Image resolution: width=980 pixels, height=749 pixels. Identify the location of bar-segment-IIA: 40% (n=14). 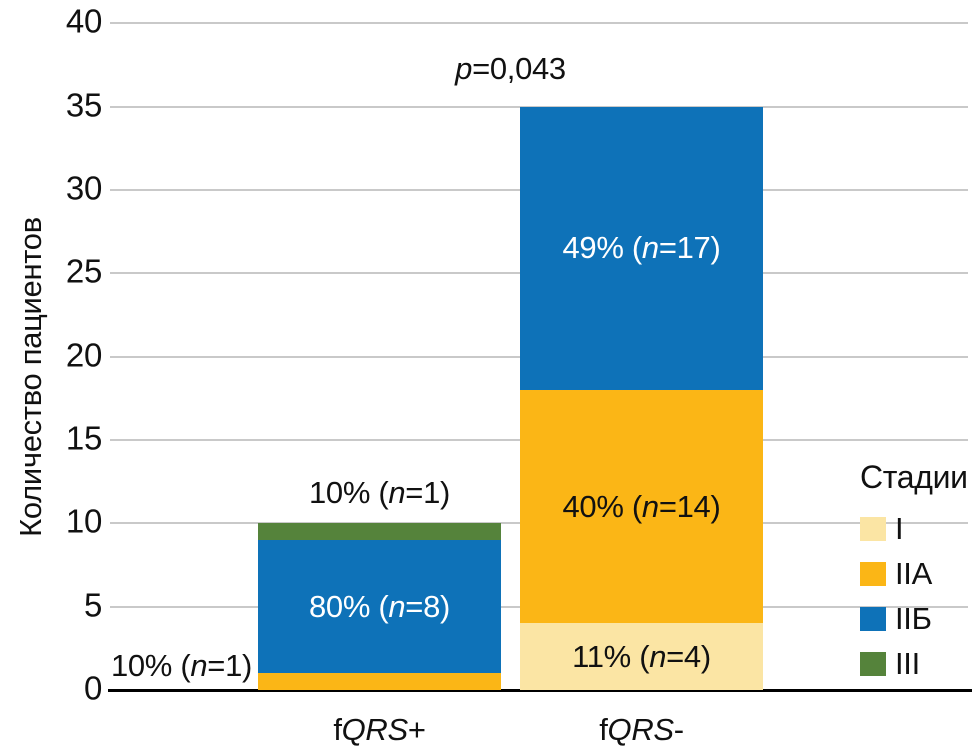
(641, 506).